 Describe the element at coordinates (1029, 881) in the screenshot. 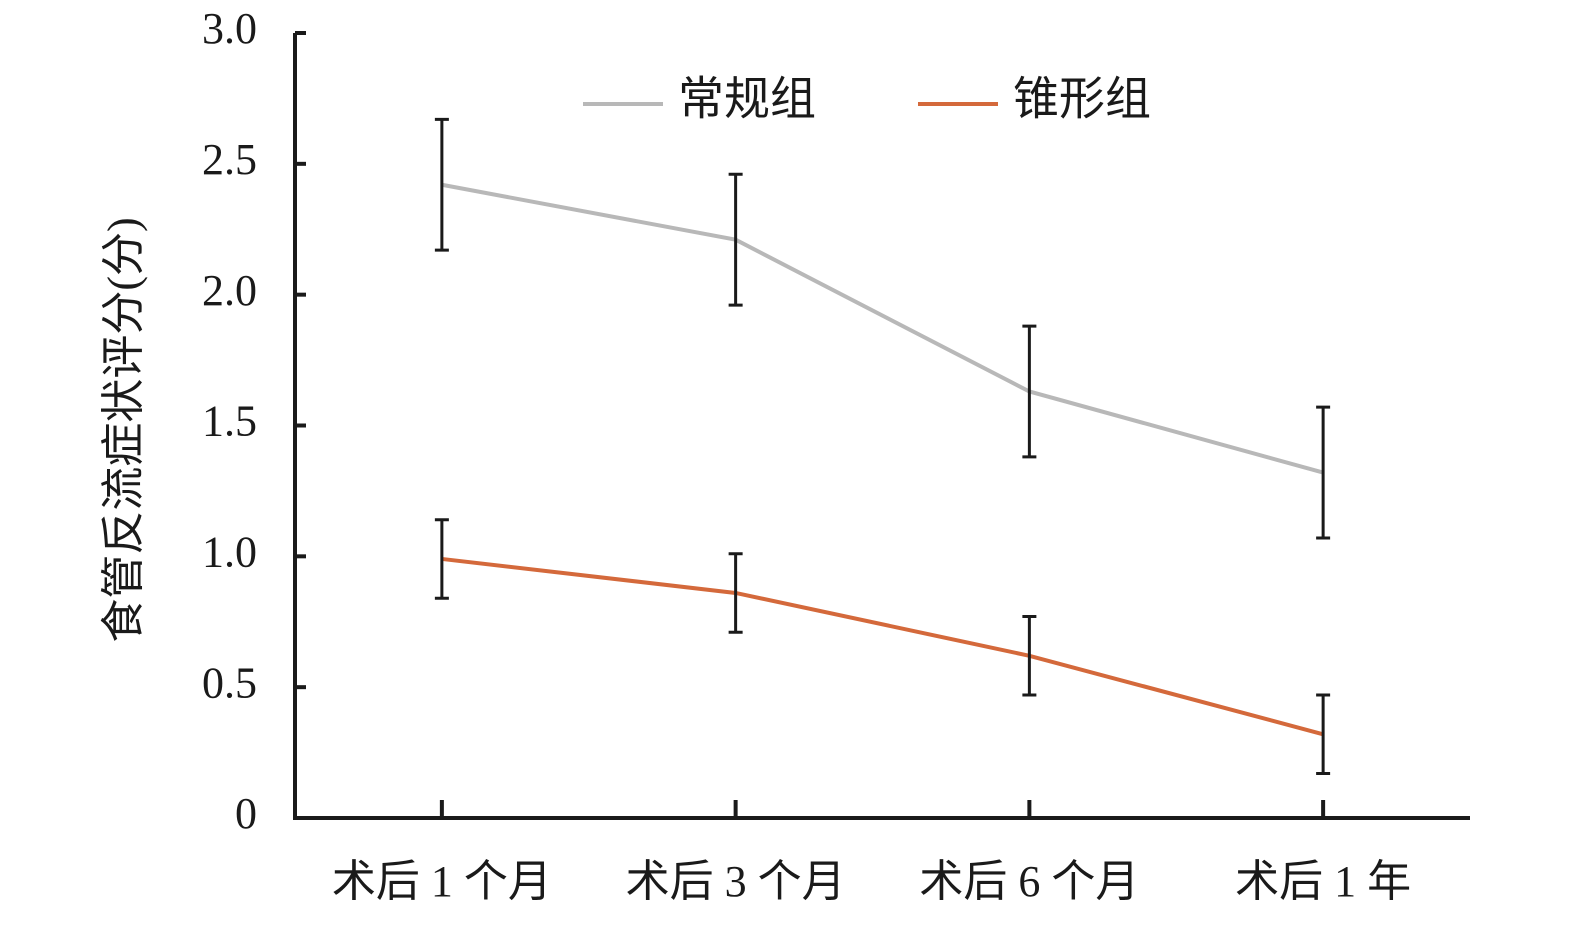

I see `x-tick-label: 术后 6 个月` at that location.